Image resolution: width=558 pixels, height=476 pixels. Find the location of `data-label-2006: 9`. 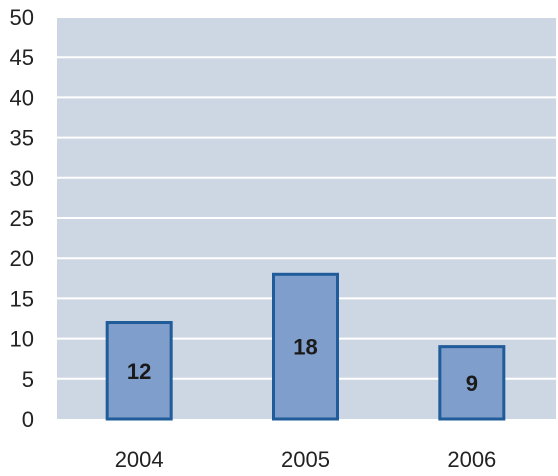

data-label-2006: 9 is located at coordinates (472, 383).